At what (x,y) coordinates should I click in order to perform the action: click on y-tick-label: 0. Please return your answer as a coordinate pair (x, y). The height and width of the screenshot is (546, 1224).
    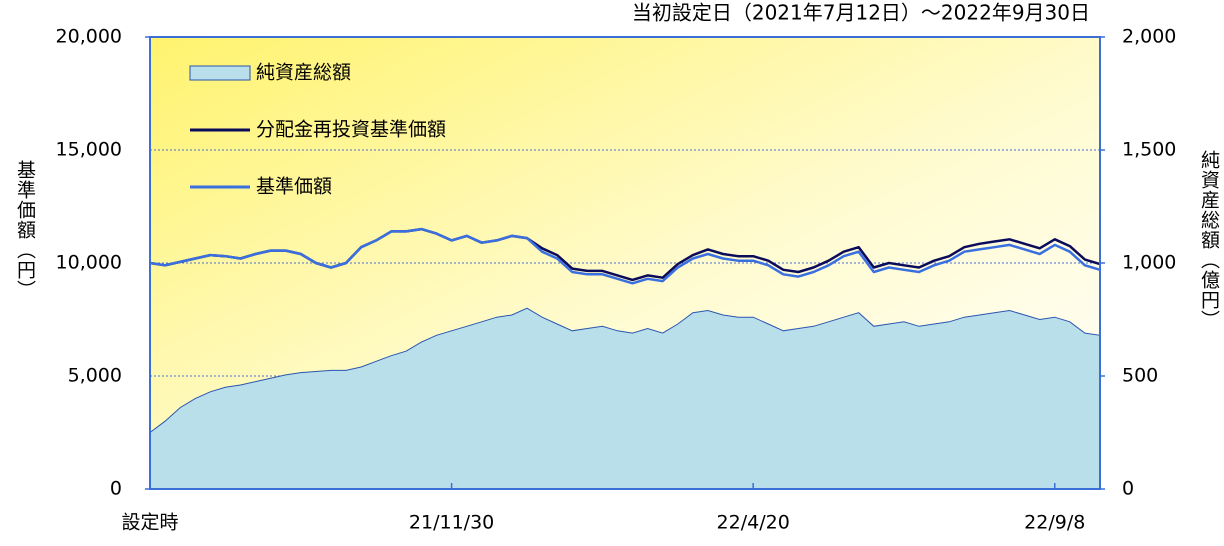
    Looking at the image, I should click on (116, 489).